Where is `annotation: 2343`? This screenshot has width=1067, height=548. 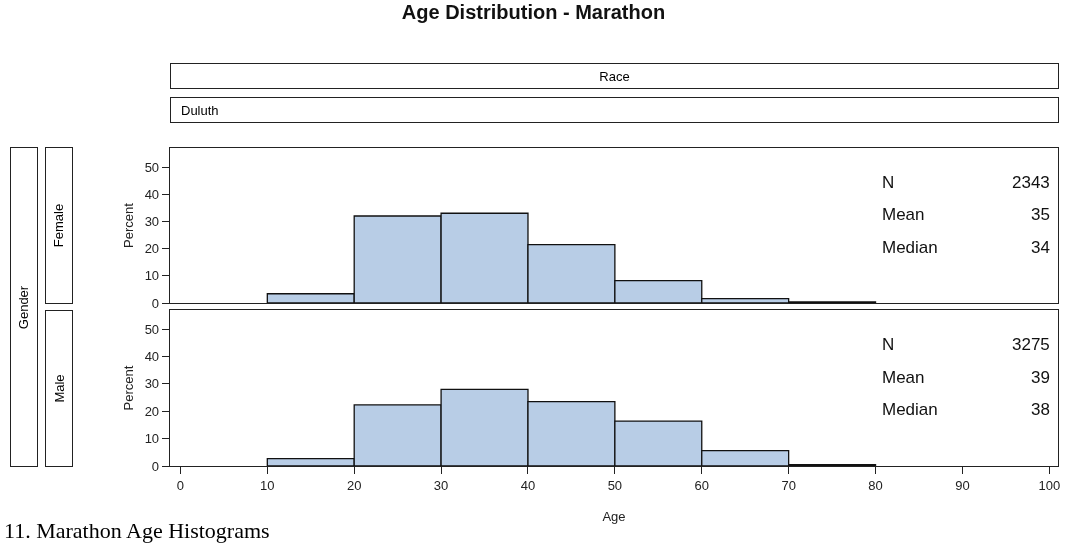 annotation: 2343 is located at coordinates (1031, 182).